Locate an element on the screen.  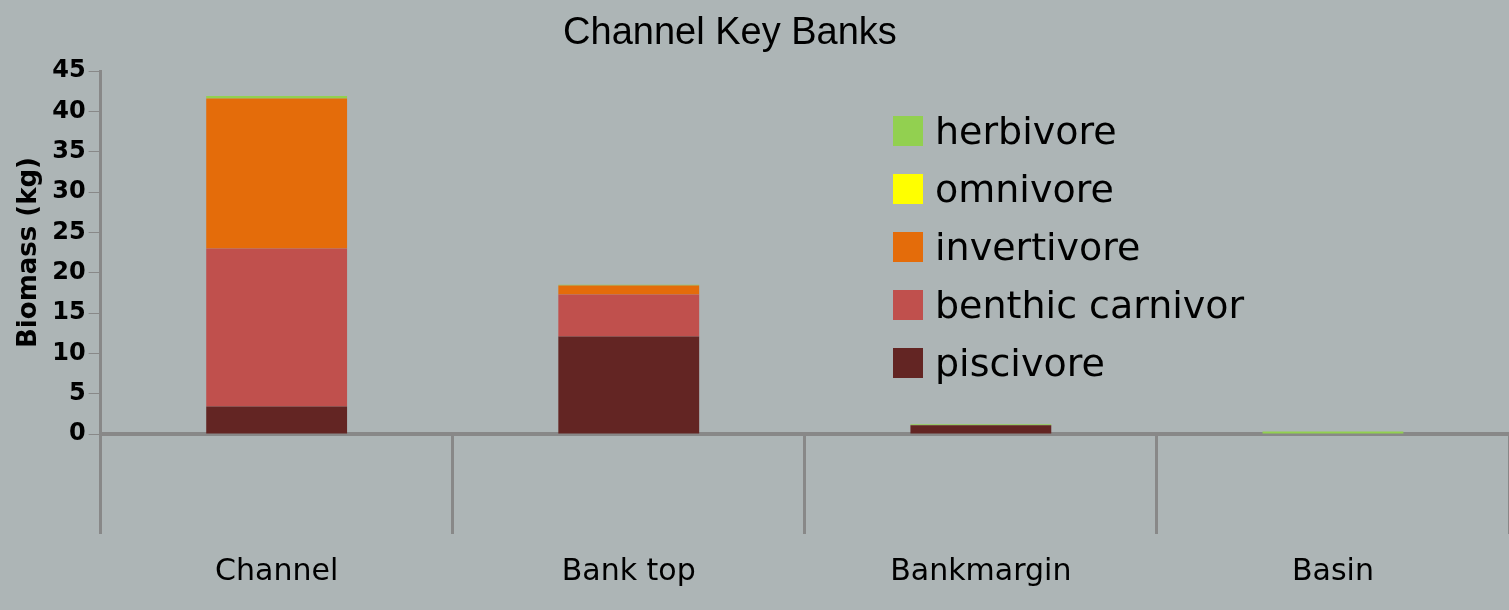
legend-label: invertivore is located at coordinates (1038, 247).